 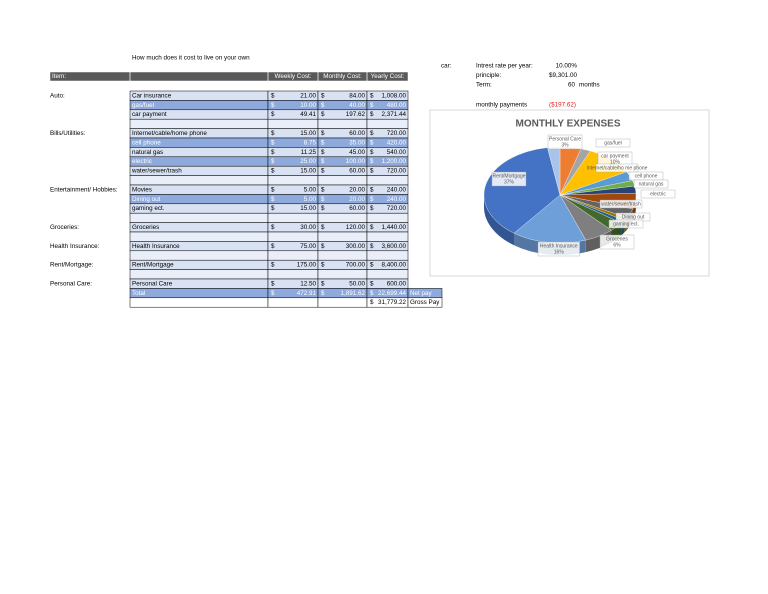 I want to click on chart-title: MONTHLY EXPENSES, so click(x=567, y=124).